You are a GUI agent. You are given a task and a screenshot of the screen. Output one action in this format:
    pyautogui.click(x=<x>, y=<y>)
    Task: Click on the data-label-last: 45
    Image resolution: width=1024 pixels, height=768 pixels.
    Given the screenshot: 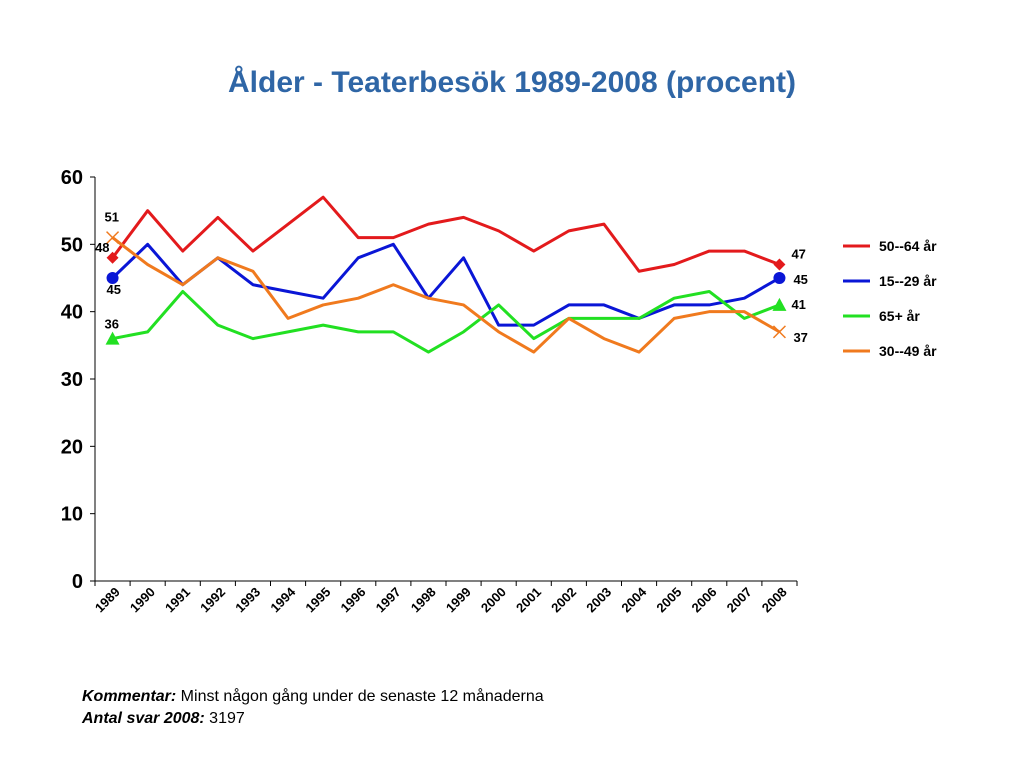 What is the action you would take?
    pyautogui.click(x=800, y=279)
    